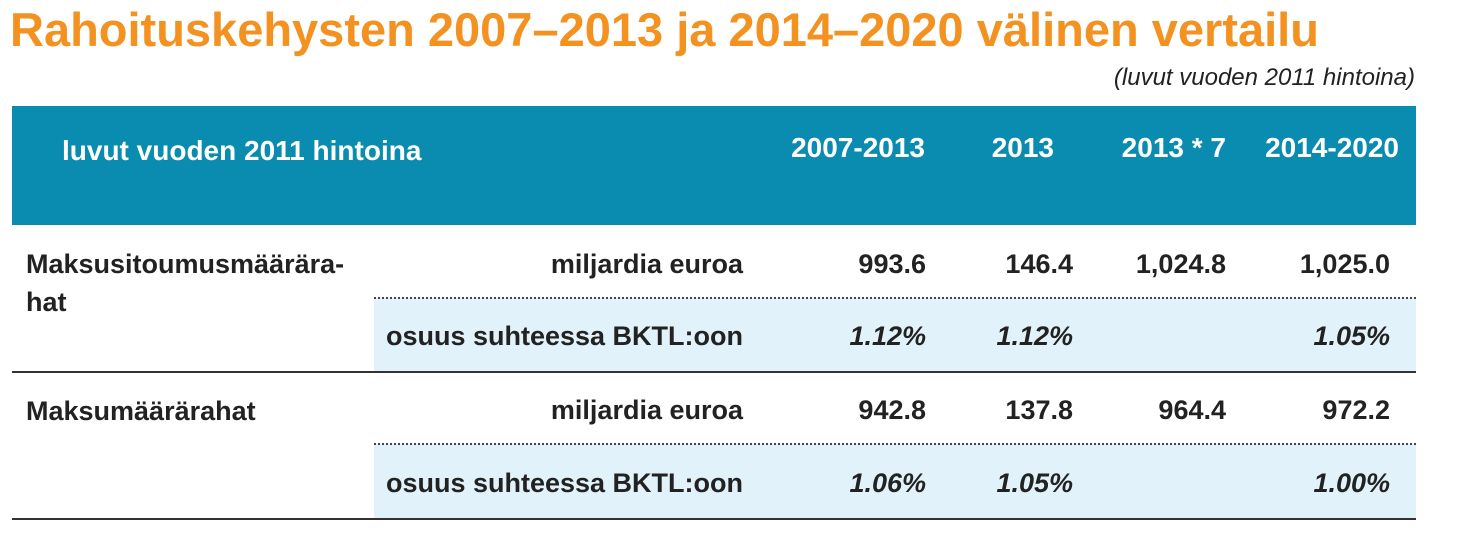 This screenshot has height=544, width=1459. Describe the element at coordinates (1022, 147) in the screenshot. I see `header-cell-2013: 2013` at that location.